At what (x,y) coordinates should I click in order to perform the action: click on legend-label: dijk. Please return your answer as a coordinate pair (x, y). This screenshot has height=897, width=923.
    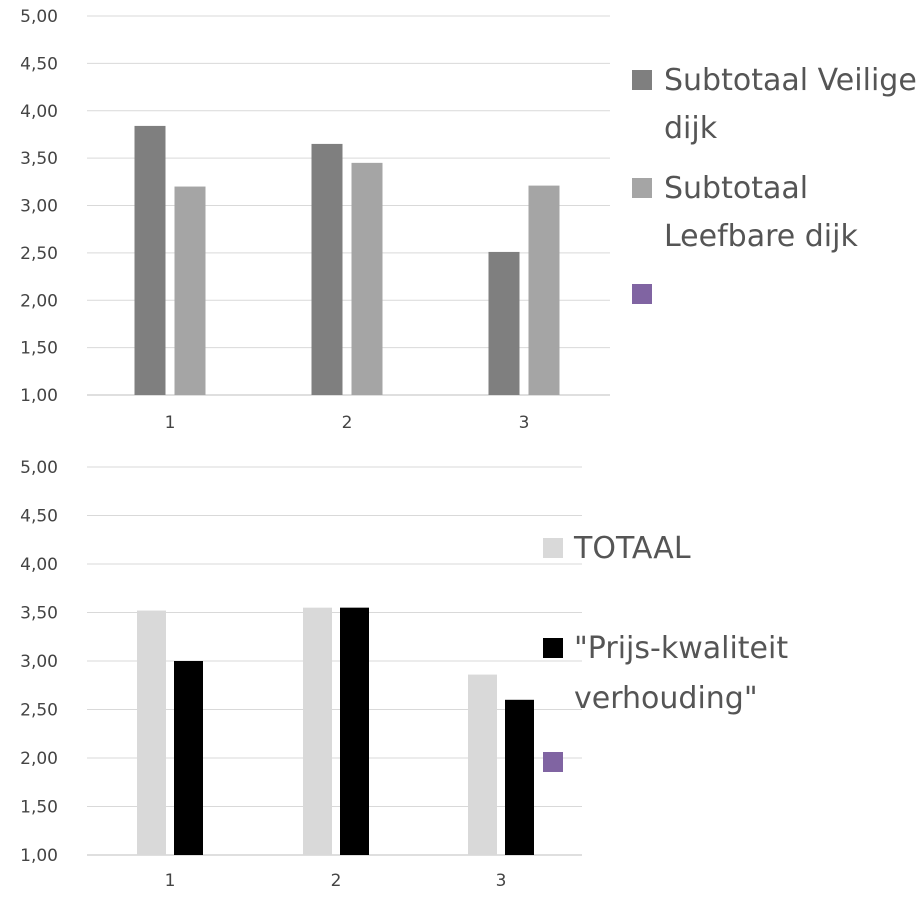
    Looking at the image, I should click on (691, 128).